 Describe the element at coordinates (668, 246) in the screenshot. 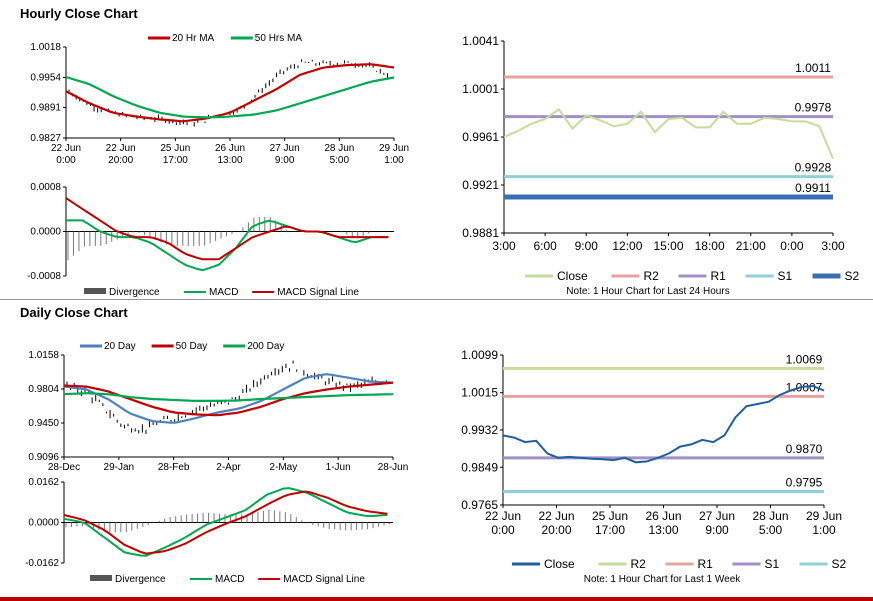

I see `pivot-x-tick-label: 15:00` at that location.